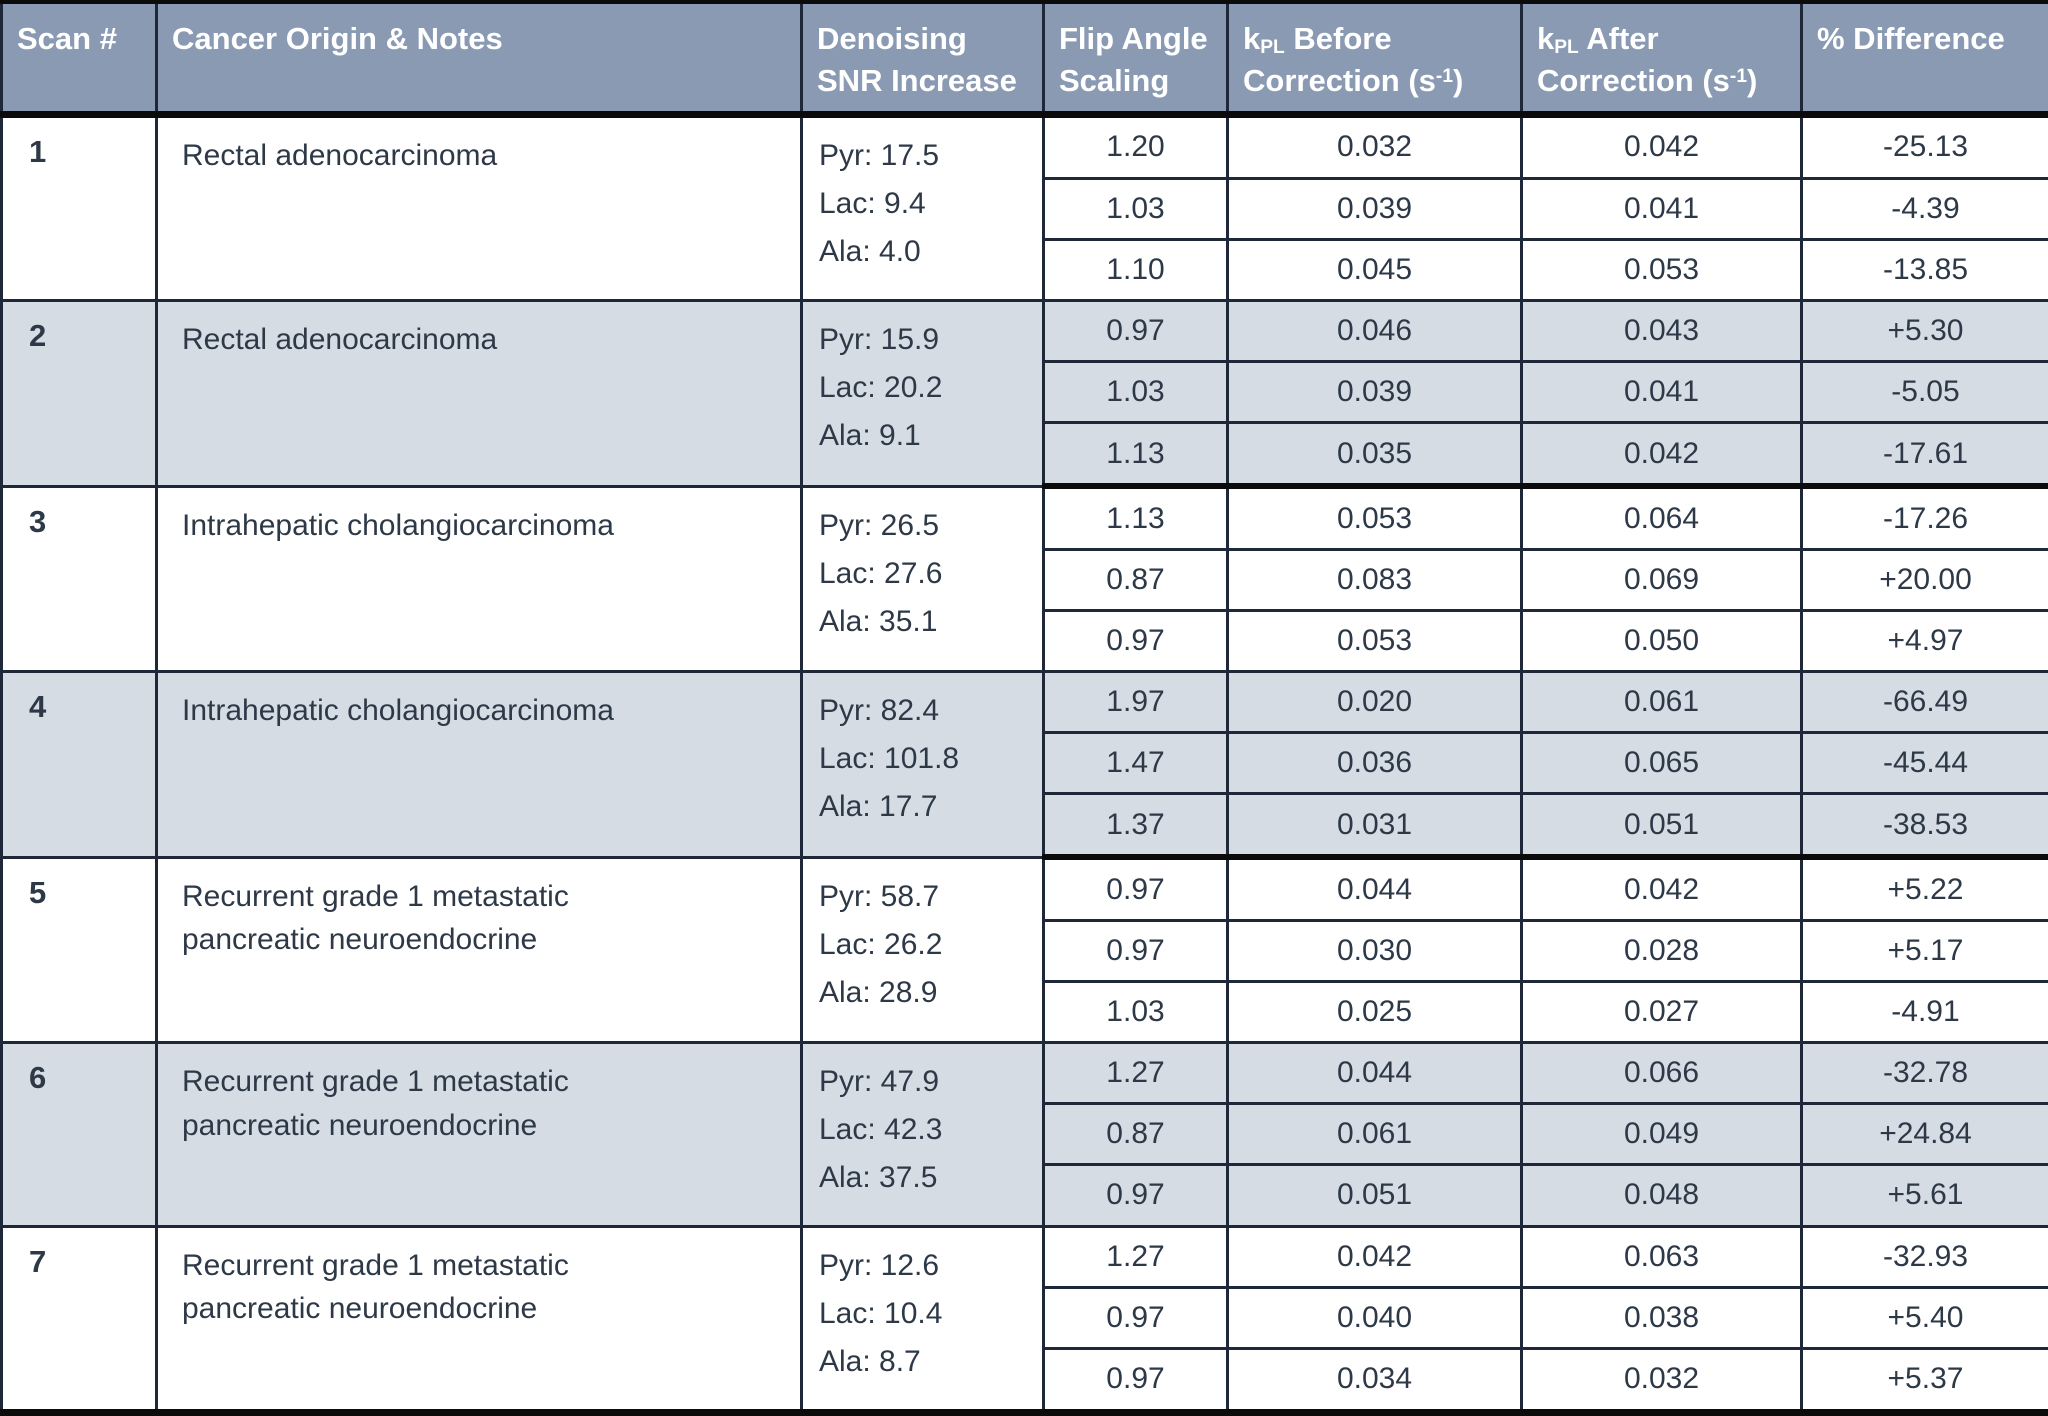  Describe the element at coordinates (1661, 59) in the screenshot. I see `header-kpl-after: kPL After Correction (s-1)` at that location.